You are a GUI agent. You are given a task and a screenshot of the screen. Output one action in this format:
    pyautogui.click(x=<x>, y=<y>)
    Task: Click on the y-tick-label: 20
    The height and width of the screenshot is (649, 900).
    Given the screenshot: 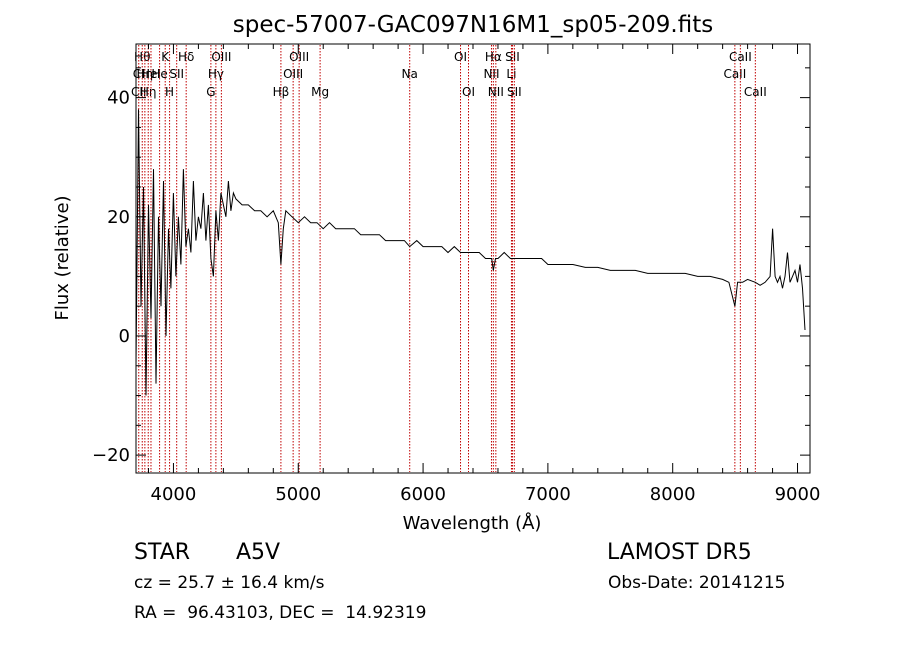 What is the action you would take?
    pyautogui.click(x=118, y=217)
    